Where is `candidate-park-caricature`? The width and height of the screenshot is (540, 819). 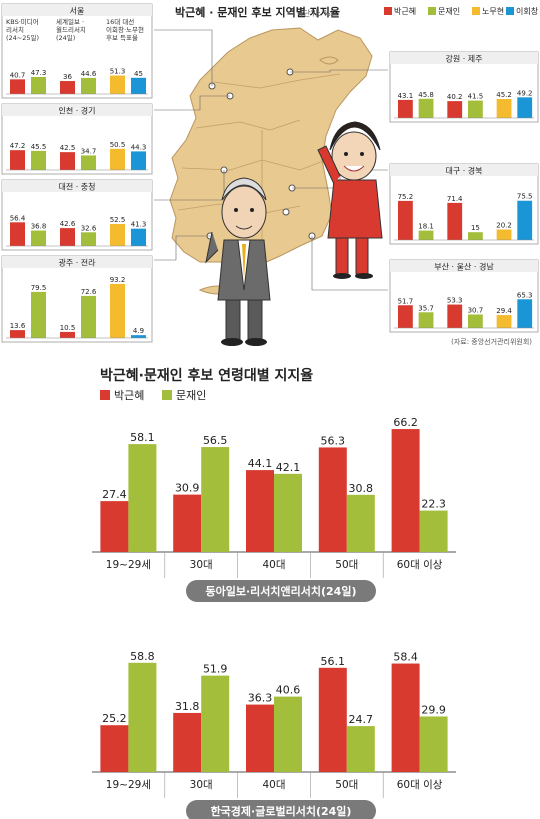
candidate-park-caricature is located at coordinates (350, 200).